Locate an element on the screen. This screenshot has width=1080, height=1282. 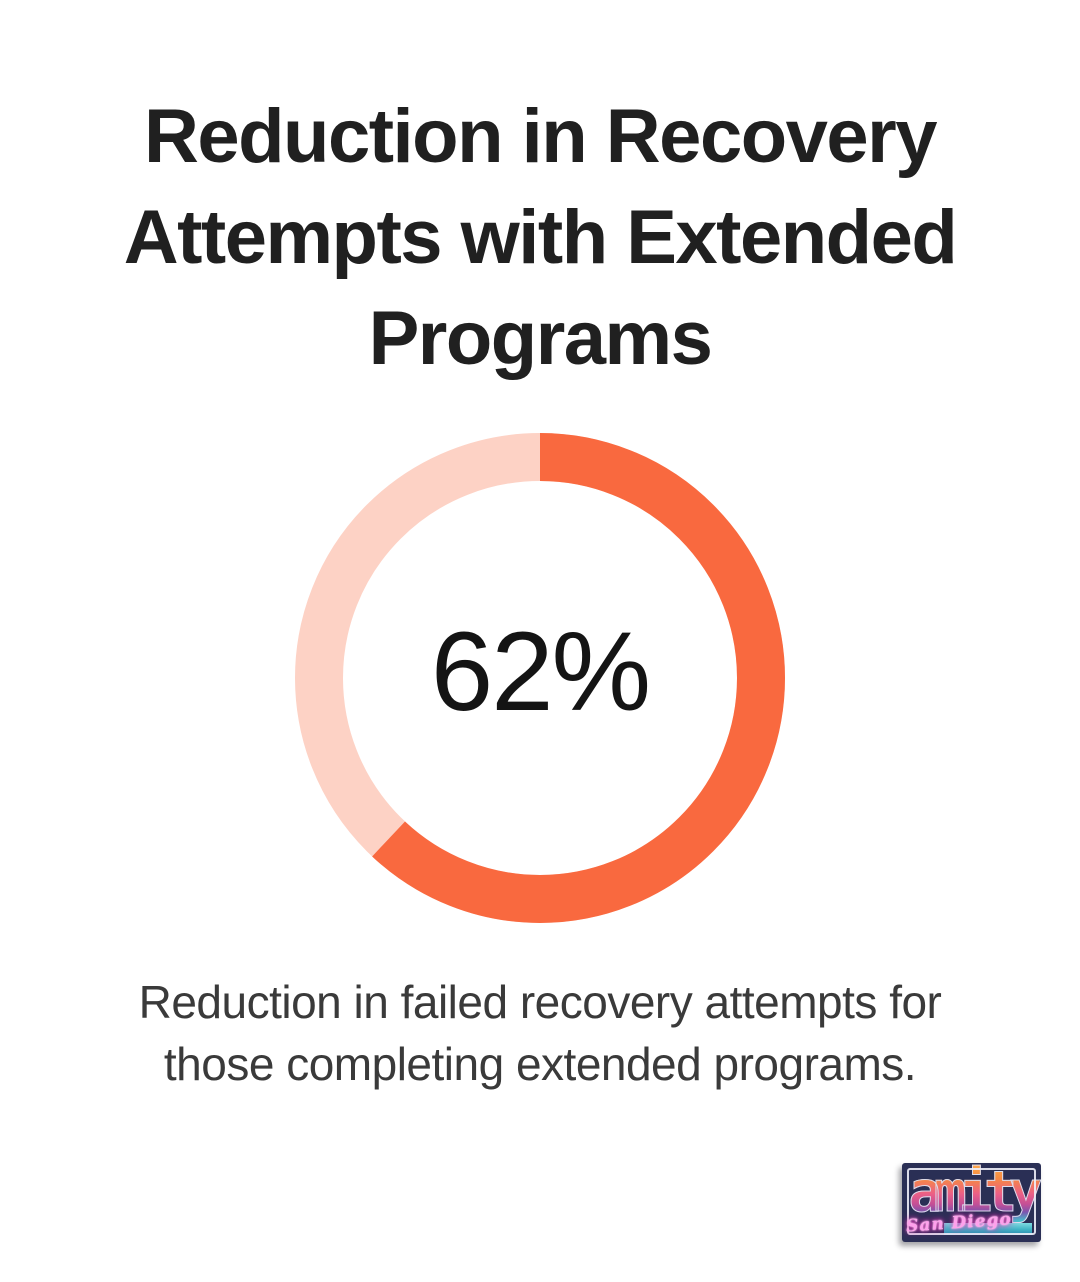
page-title-line-2: Attempts with Extended is located at coordinates (540, 237).